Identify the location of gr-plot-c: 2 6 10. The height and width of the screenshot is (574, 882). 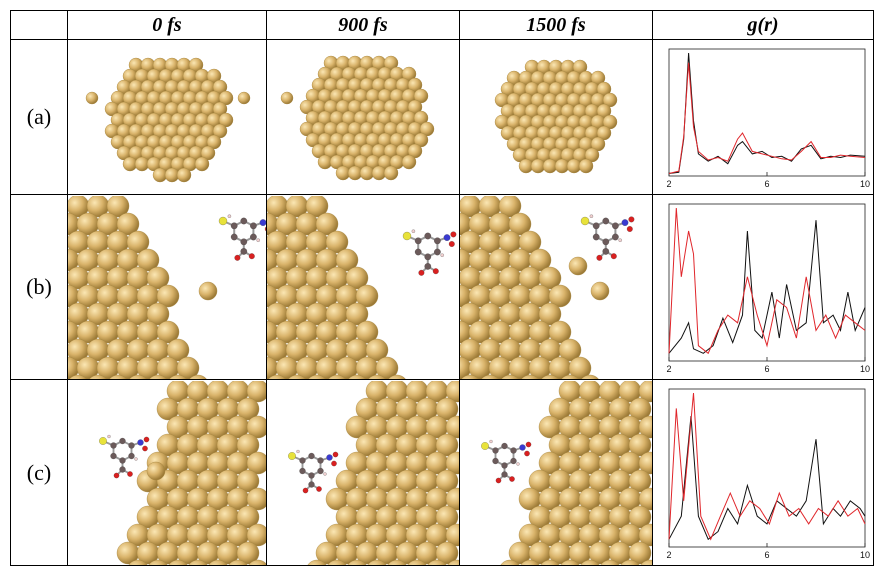
(768, 474).